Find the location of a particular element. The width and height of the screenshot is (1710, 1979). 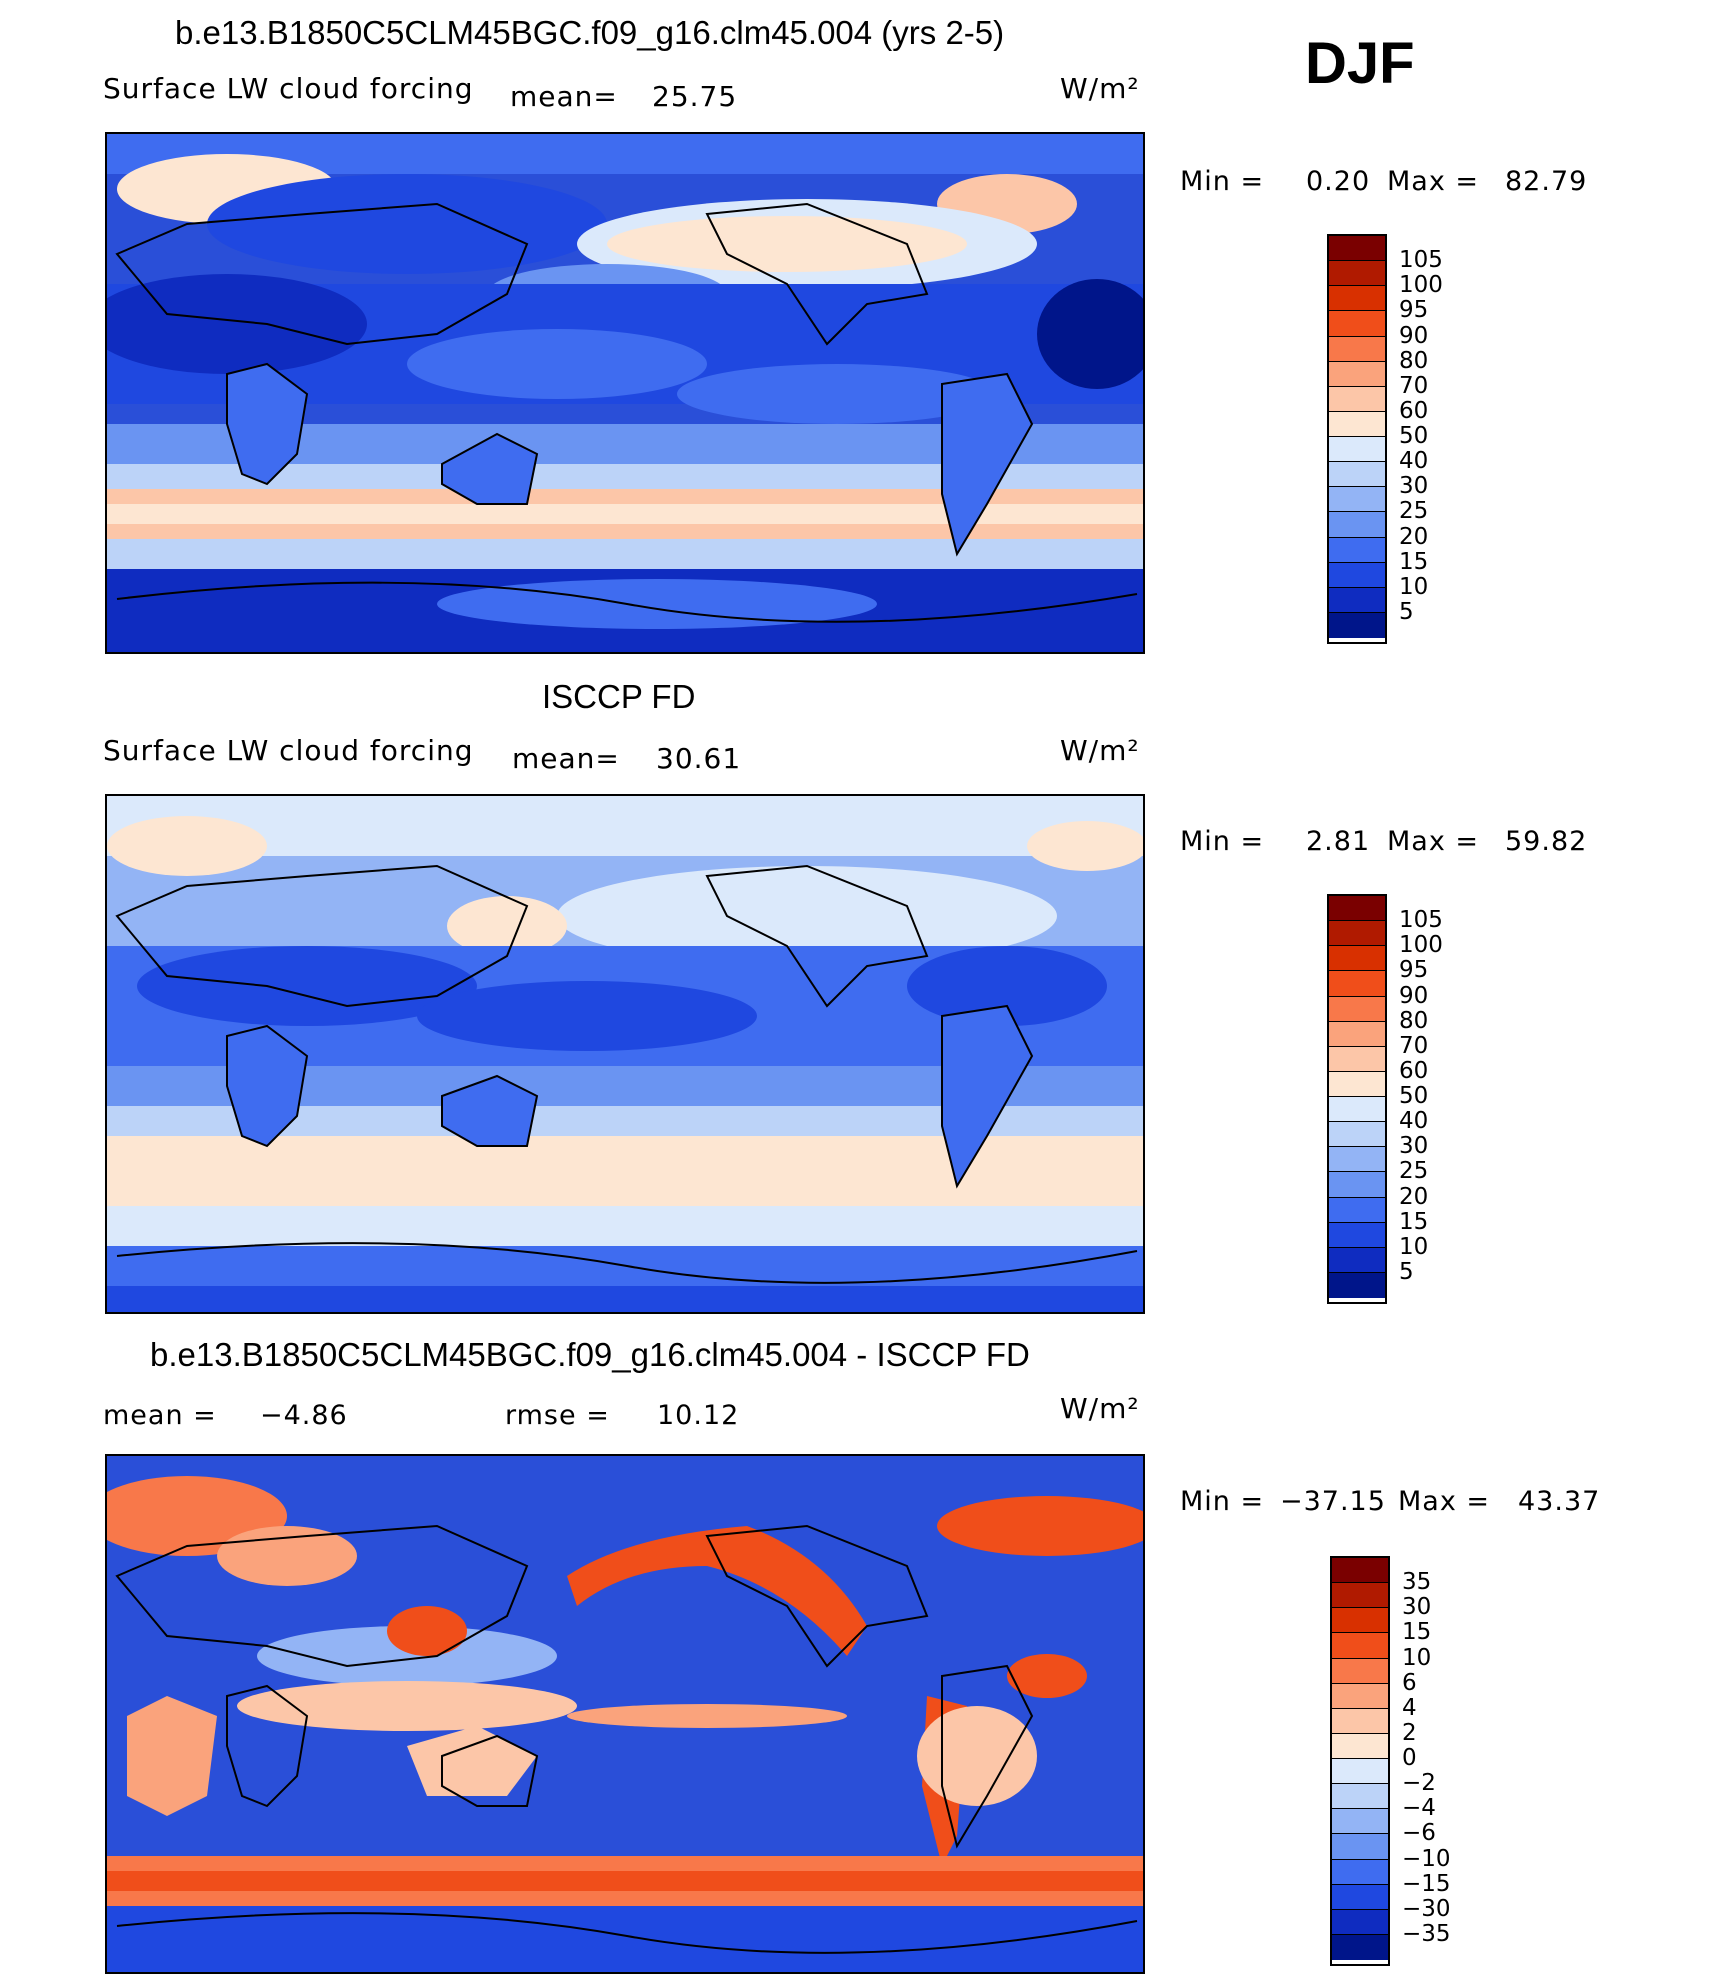

colorbar-tick-label: −10 is located at coordinates (1426, 1858).